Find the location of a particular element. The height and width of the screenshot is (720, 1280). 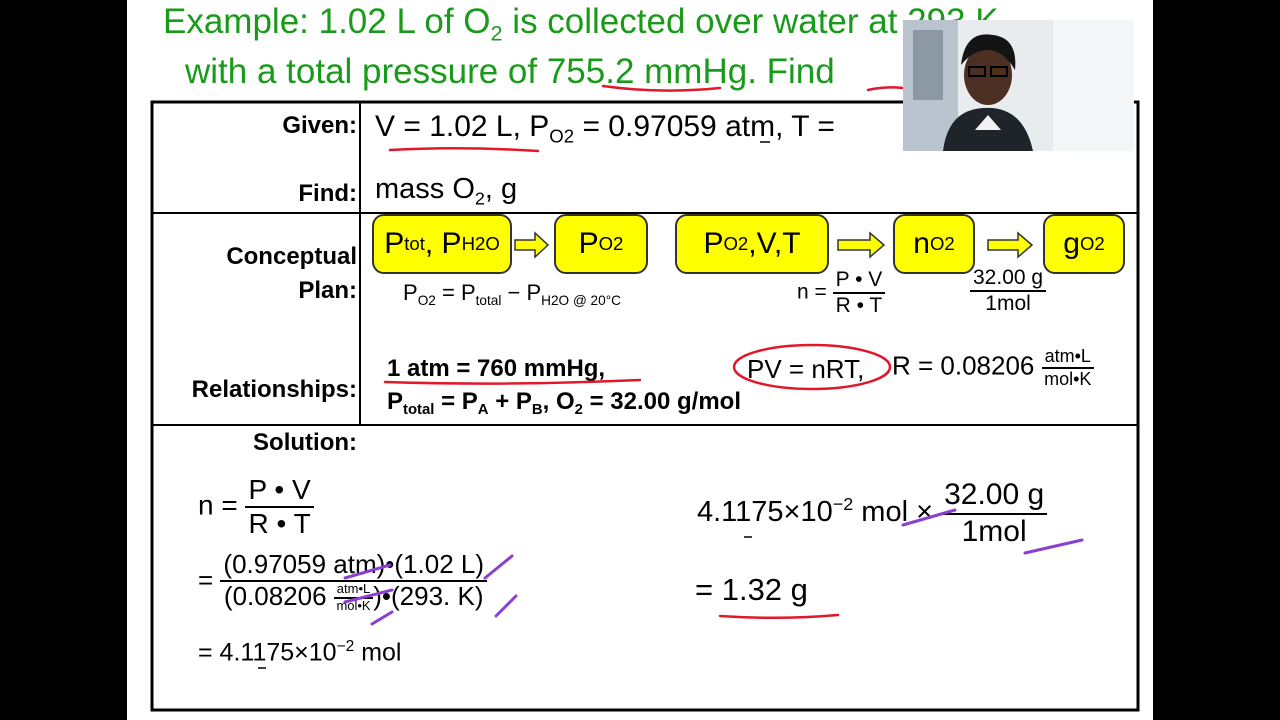

text-run: V = 1.02 L, P is located at coordinates (462, 126).